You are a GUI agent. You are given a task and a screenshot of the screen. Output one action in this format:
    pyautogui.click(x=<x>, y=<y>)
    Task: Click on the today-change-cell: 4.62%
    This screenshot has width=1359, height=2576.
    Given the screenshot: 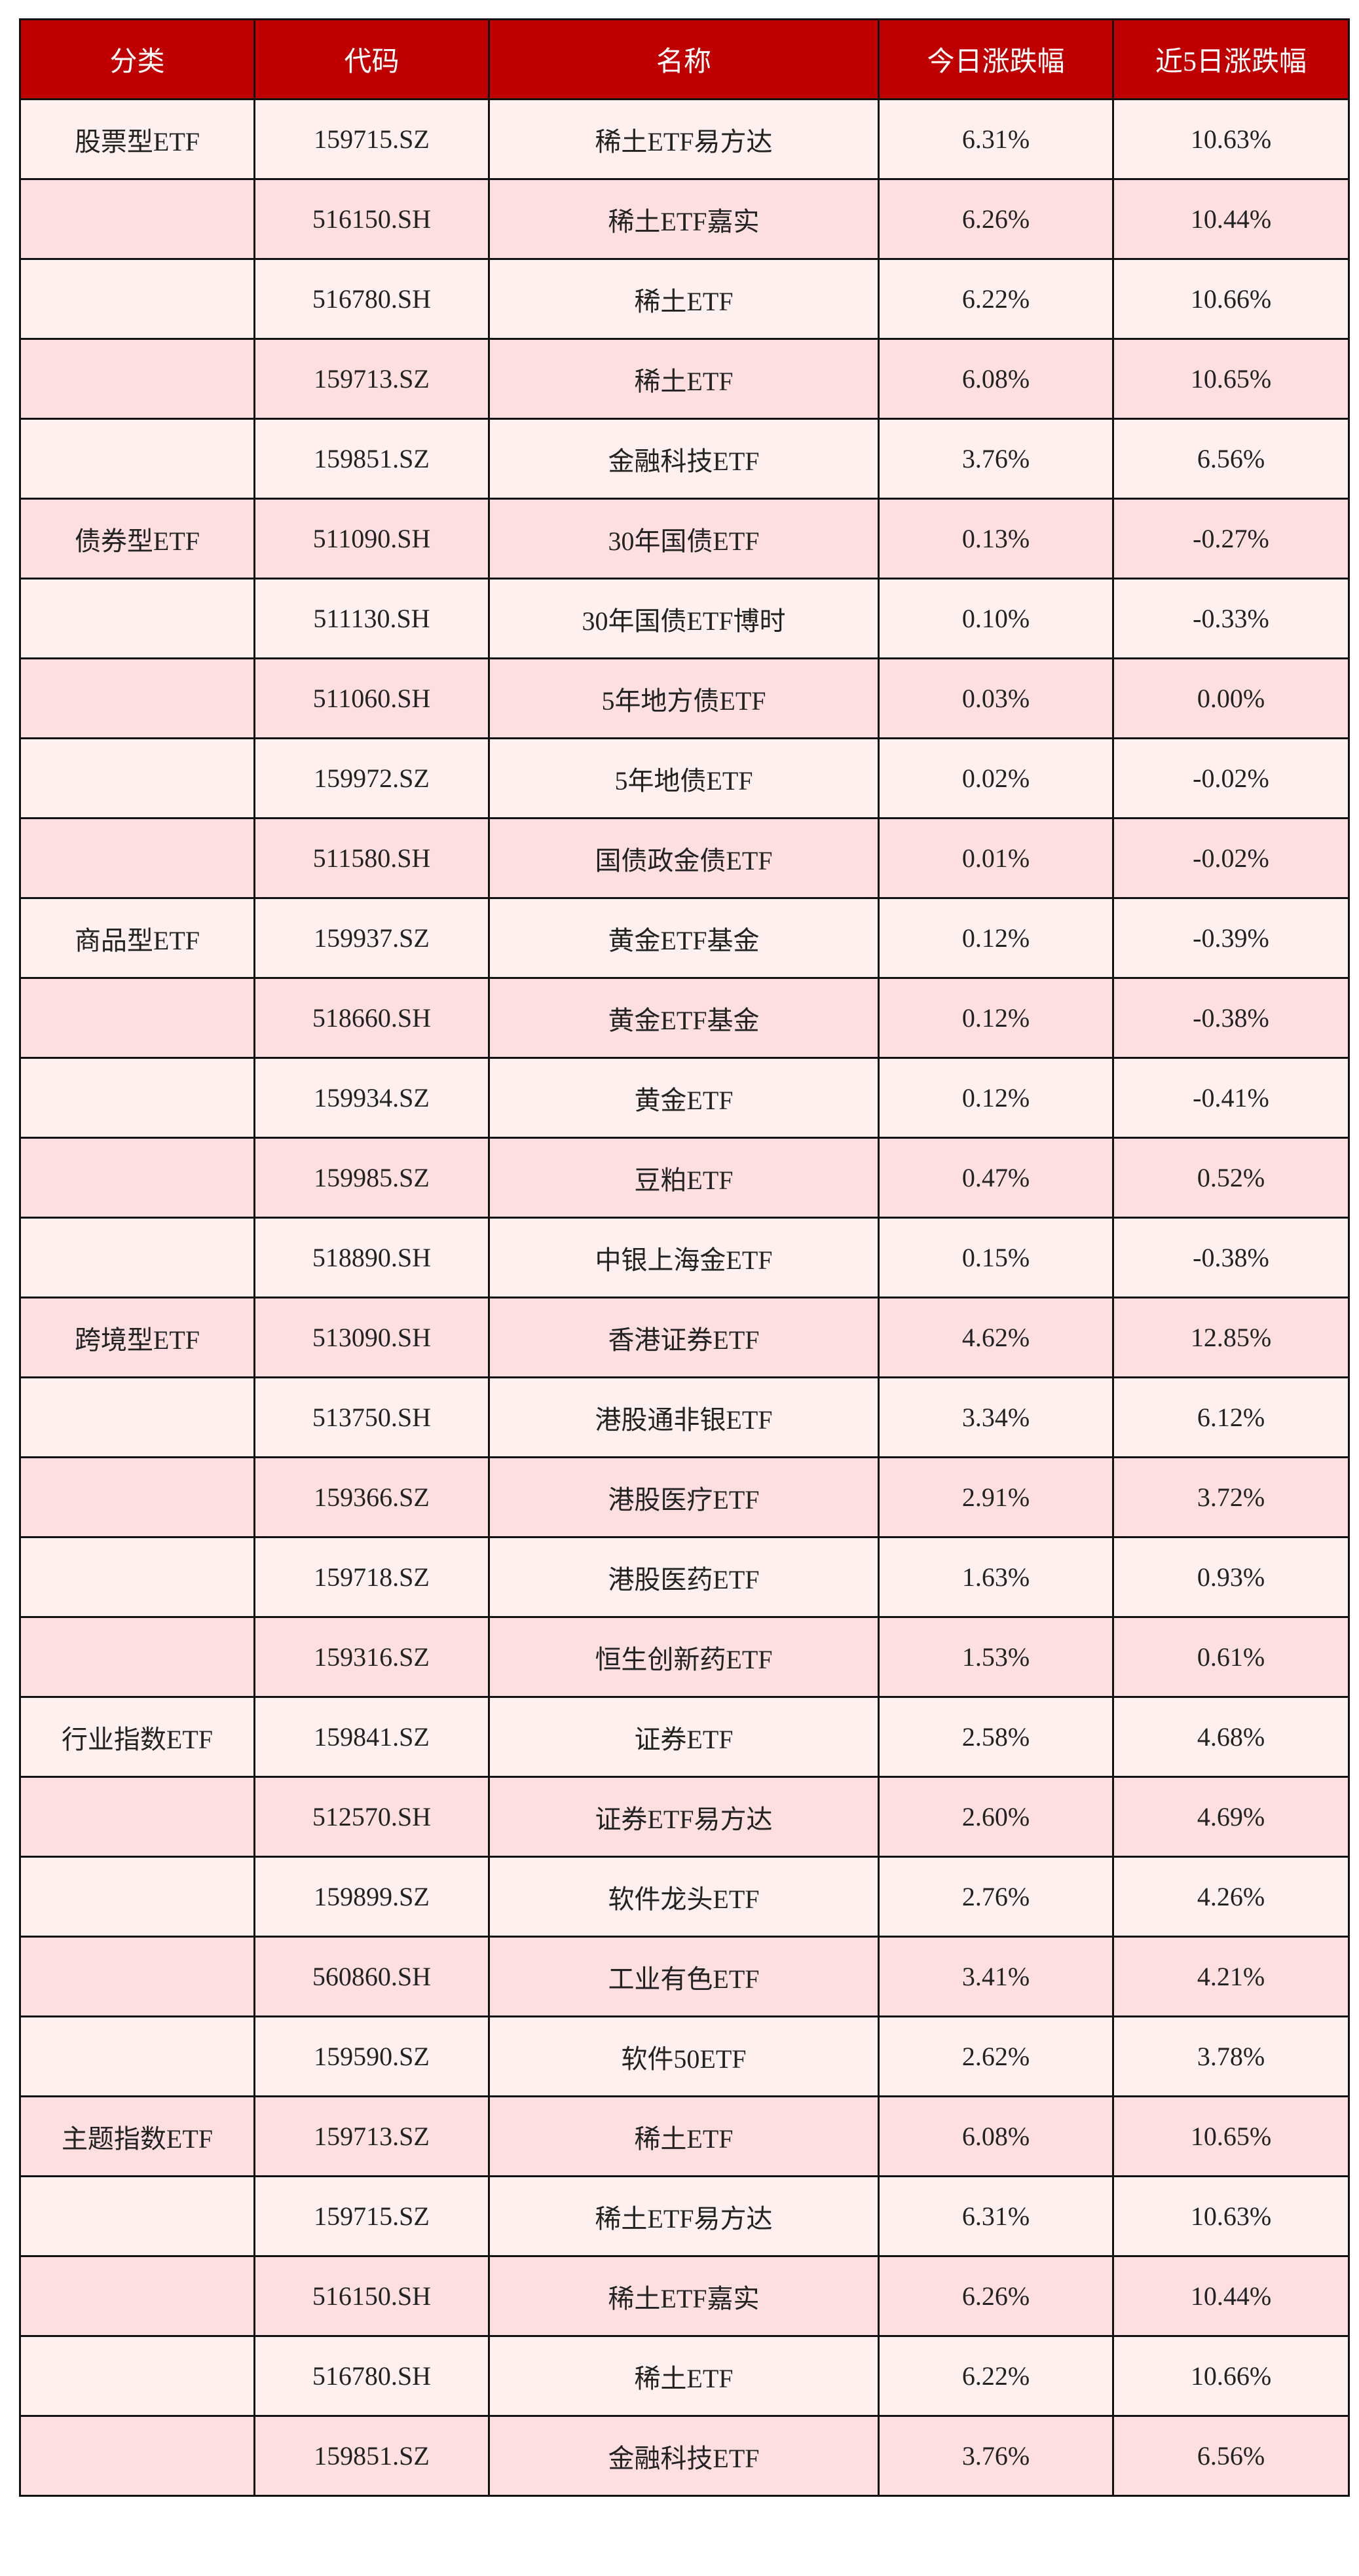 What is the action you would take?
    pyautogui.click(x=996, y=1337)
    